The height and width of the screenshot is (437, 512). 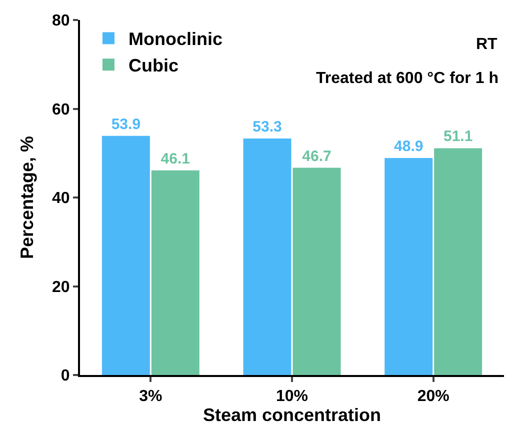 I want to click on y-axis-title: Percentage, %, so click(x=27, y=198).